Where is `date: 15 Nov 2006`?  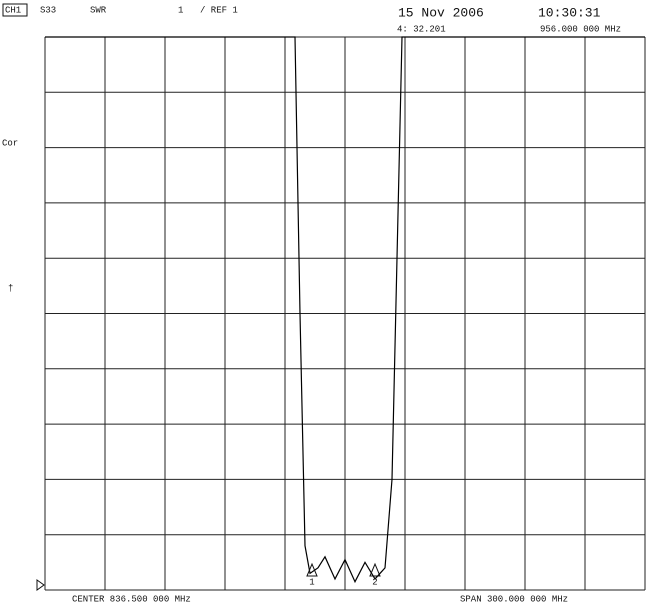 date: 15 Nov 2006 is located at coordinates (441, 12).